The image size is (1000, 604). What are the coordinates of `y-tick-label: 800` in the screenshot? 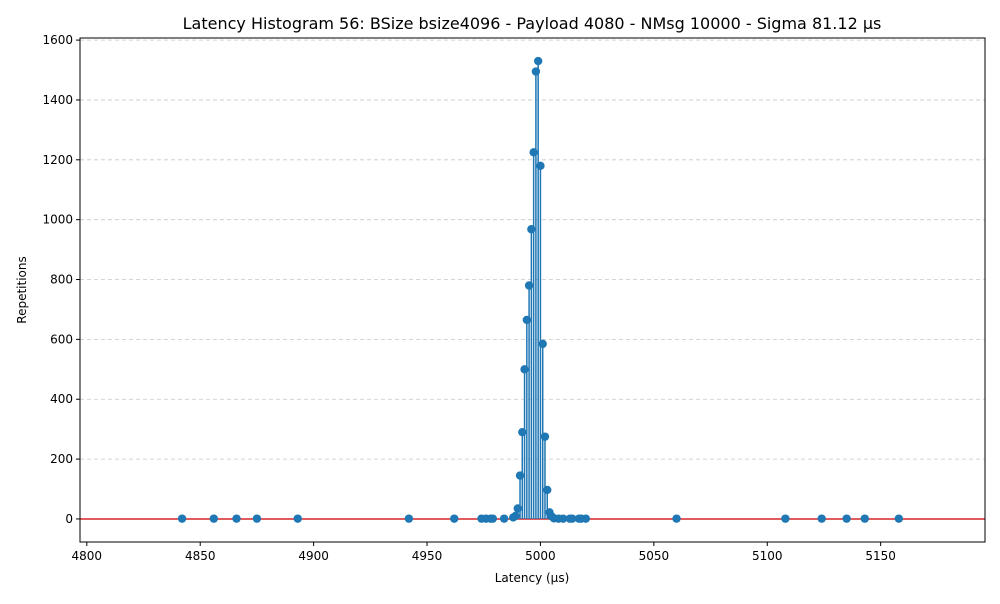 It's located at (61, 280).